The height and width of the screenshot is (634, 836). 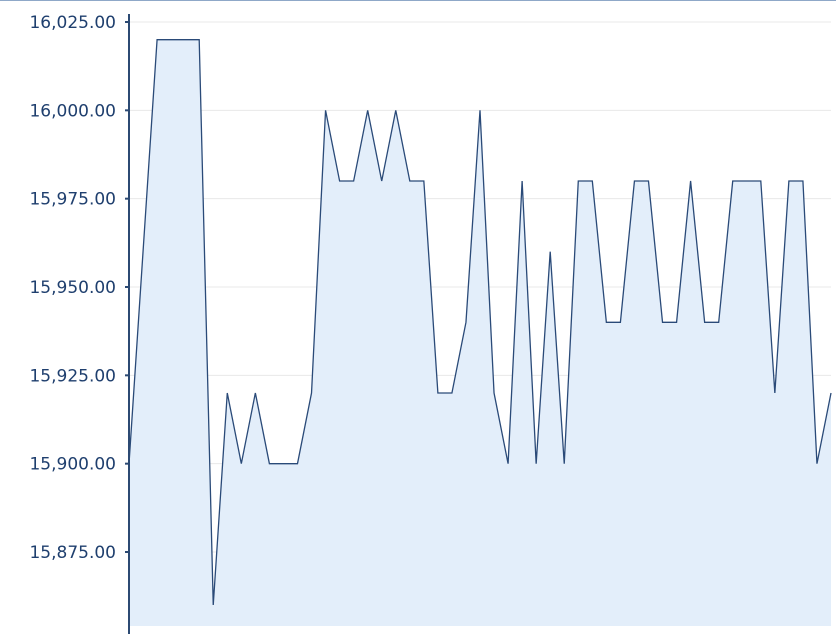 What do you see at coordinates (127, 324) in the screenshot?
I see `y-axis` at bounding box center [127, 324].